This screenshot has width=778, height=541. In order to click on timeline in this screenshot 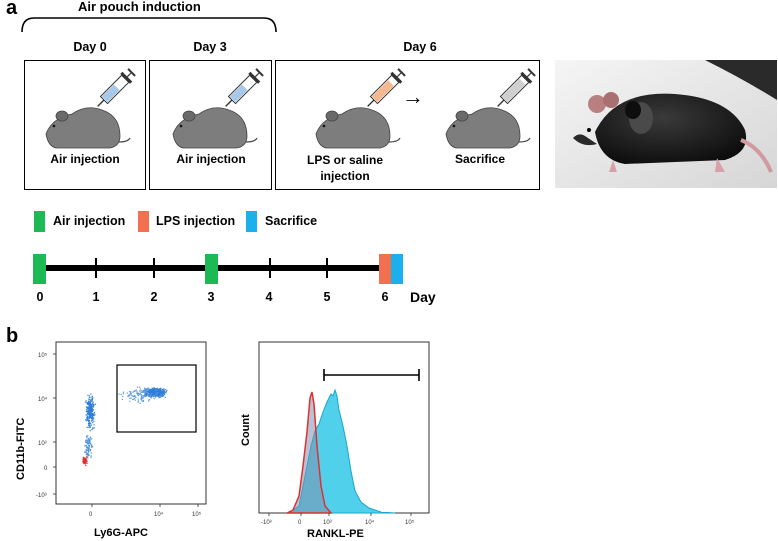, I will do `click(218, 269)`.